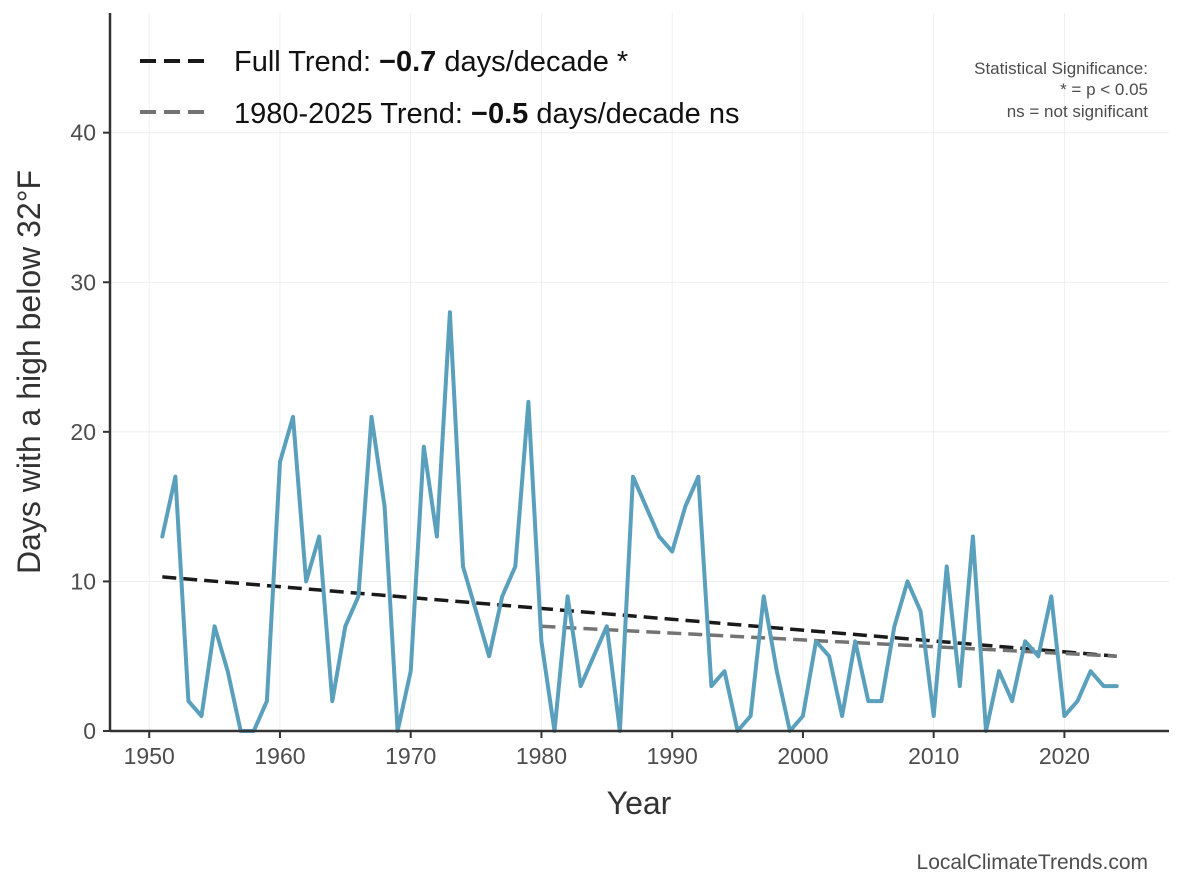 This screenshot has width=1184, height=889. What do you see at coordinates (1104, 89) in the screenshot?
I see `significance-line-1: * = p < 0.05` at bounding box center [1104, 89].